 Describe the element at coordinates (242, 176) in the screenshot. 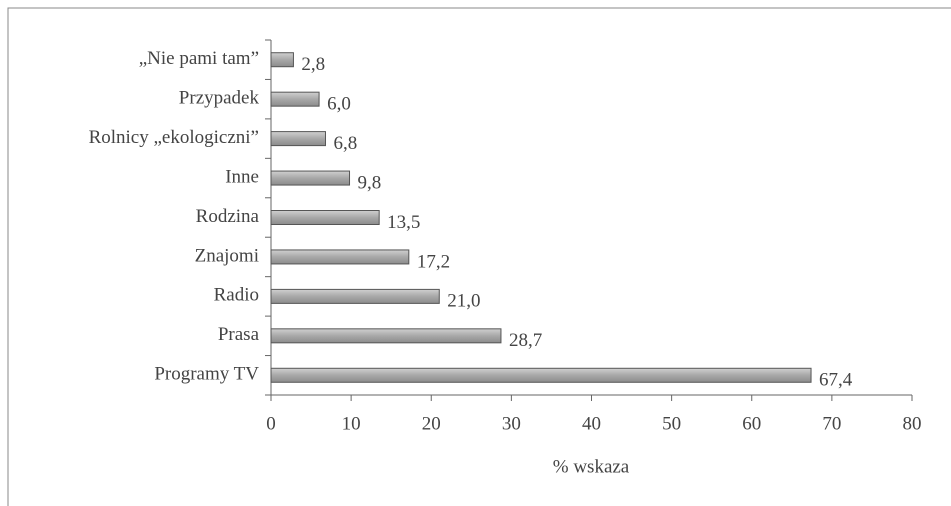

I see `y-tick-label: Inne` at that location.